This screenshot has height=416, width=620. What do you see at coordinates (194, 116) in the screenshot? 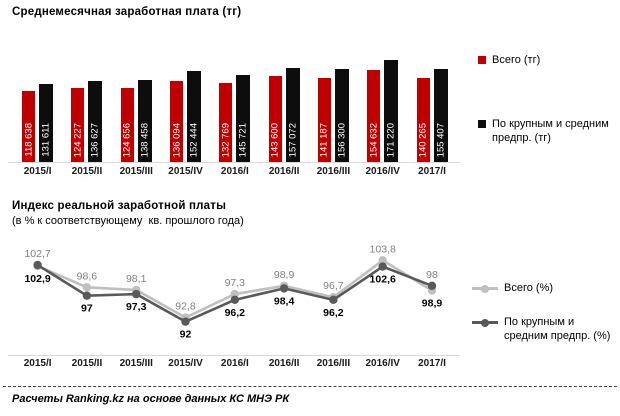
I see `bar-large-medium: 152 444` at bounding box center [194, 116].